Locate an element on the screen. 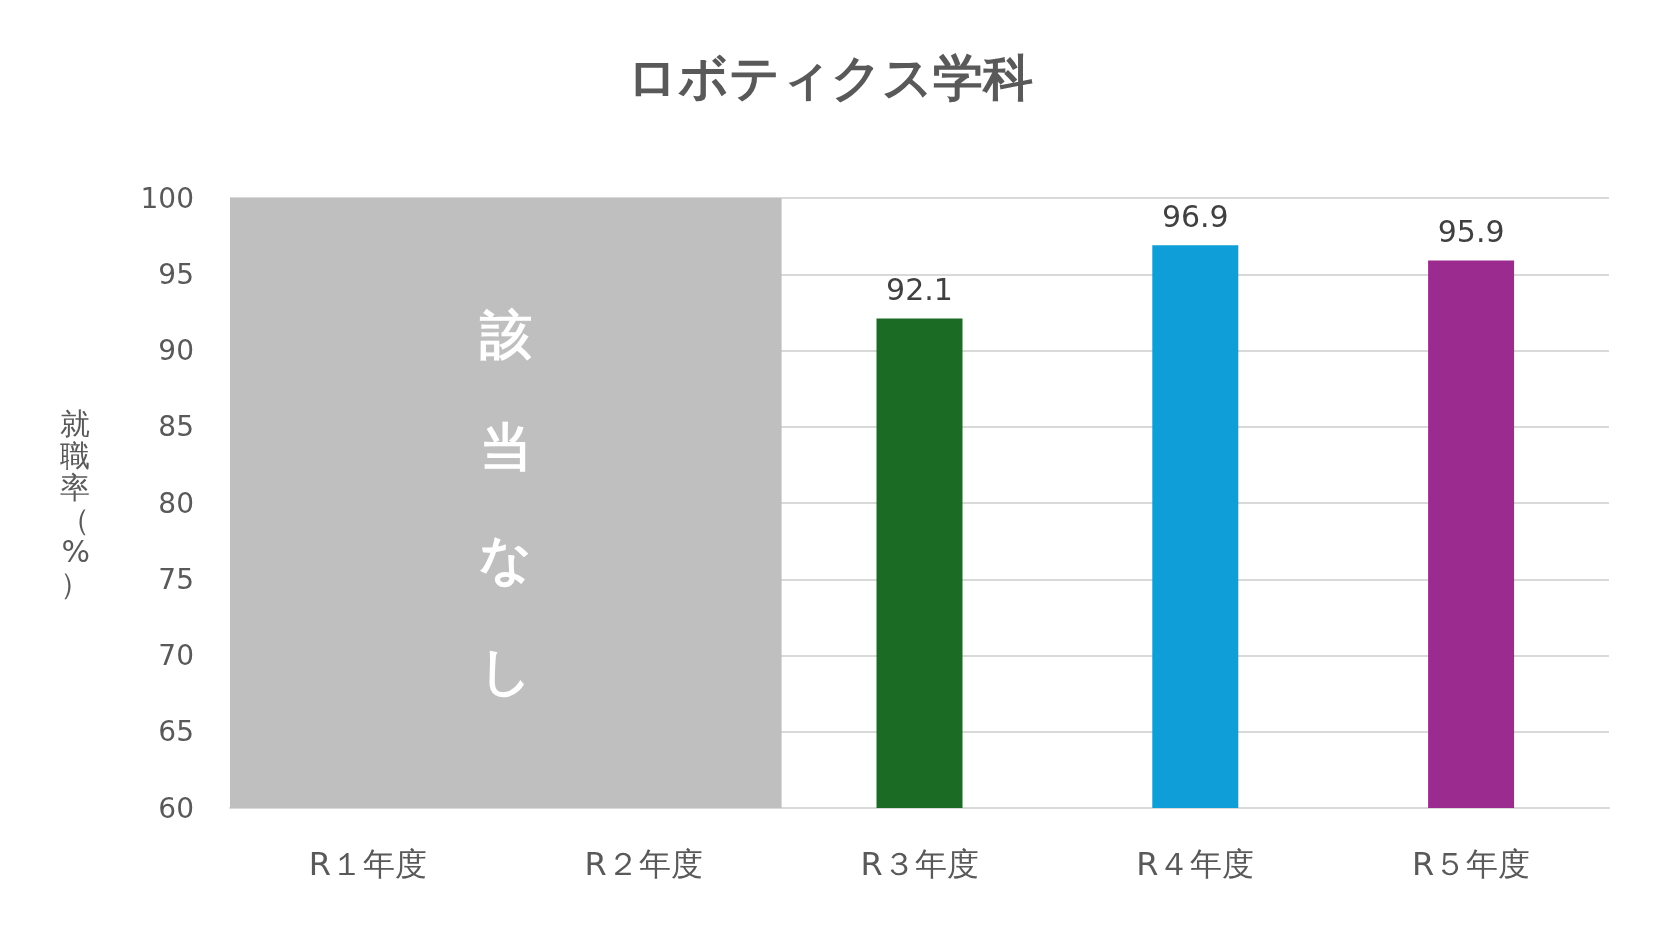 Image resolution: width=1659 pixels, height=934 pixels. y-tick-label: 60 is located at coordinates (176, 808).